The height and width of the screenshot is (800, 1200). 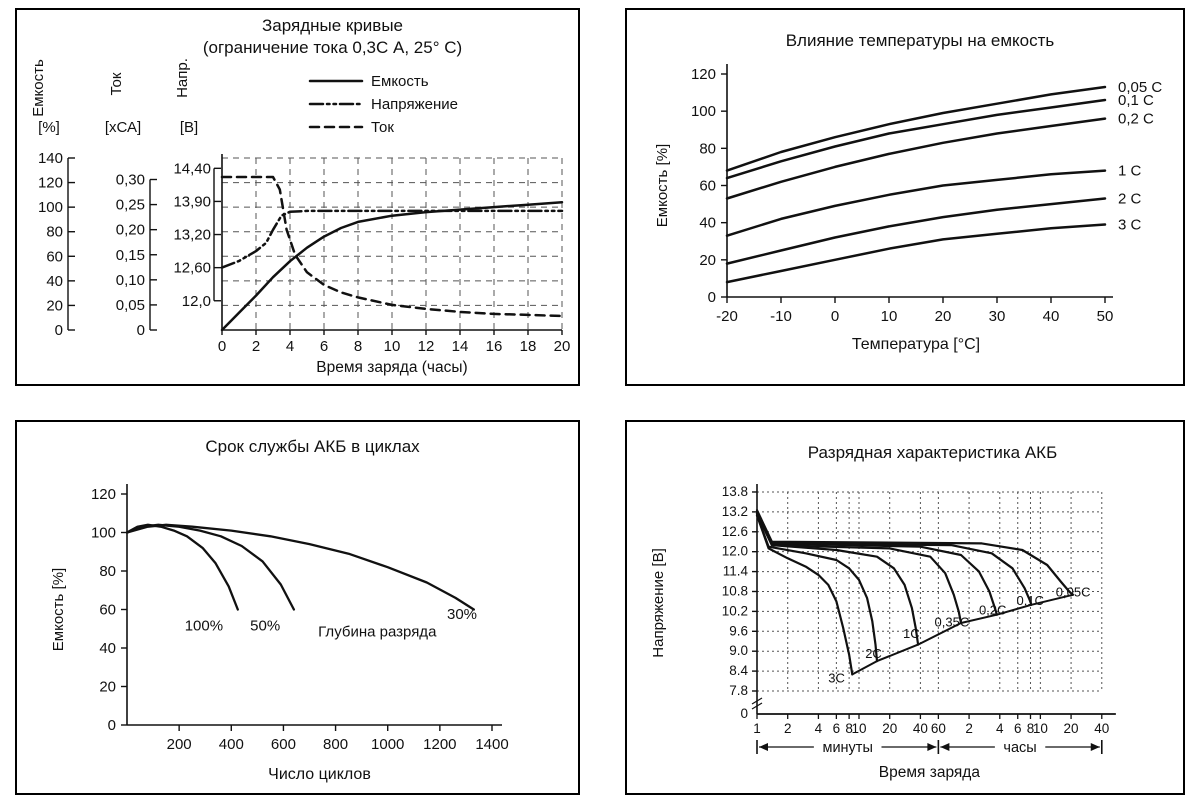 I want to click on series-label: 1 С, so click(x=1130, y=171).